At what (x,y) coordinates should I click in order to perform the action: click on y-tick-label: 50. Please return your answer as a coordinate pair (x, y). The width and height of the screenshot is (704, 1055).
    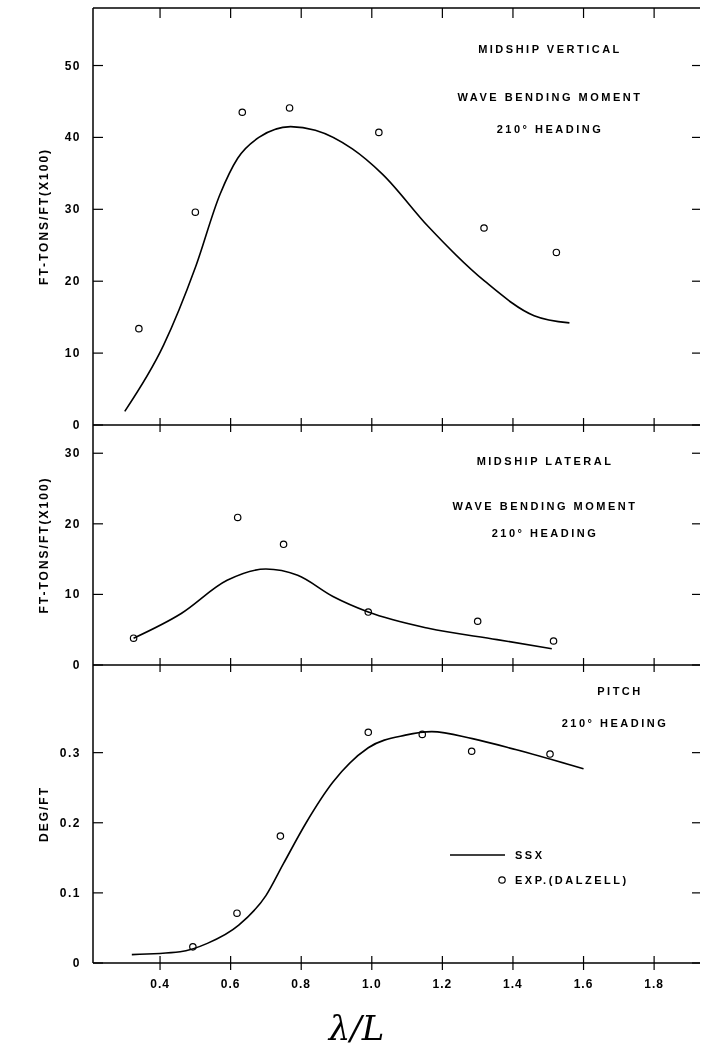
    Looking at the image, I should click on (72, 65).